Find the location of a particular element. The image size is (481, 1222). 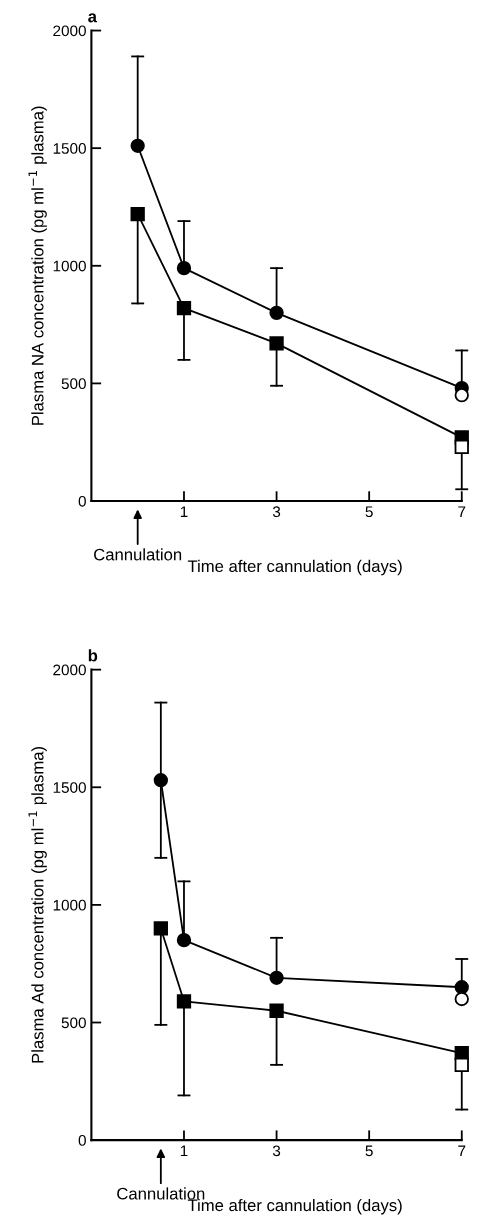

y-axis-title: Plasma Ad concentration (pg ml$^{−1}$ plasma) is located at coordinates (37, 904).